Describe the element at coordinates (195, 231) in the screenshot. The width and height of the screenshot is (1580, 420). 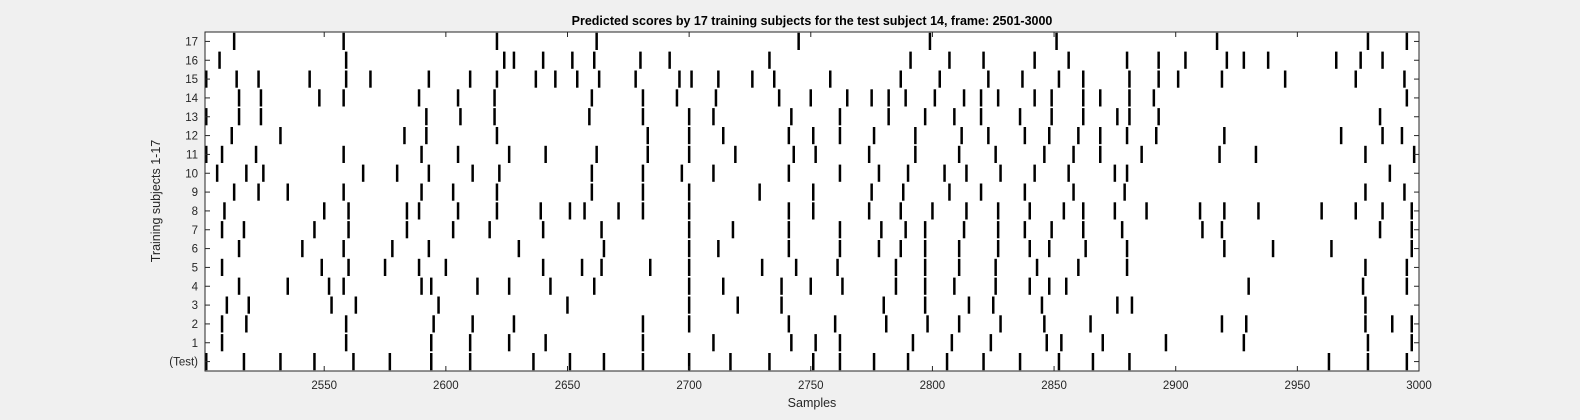
I see `y-tick-label: 7` at that location.